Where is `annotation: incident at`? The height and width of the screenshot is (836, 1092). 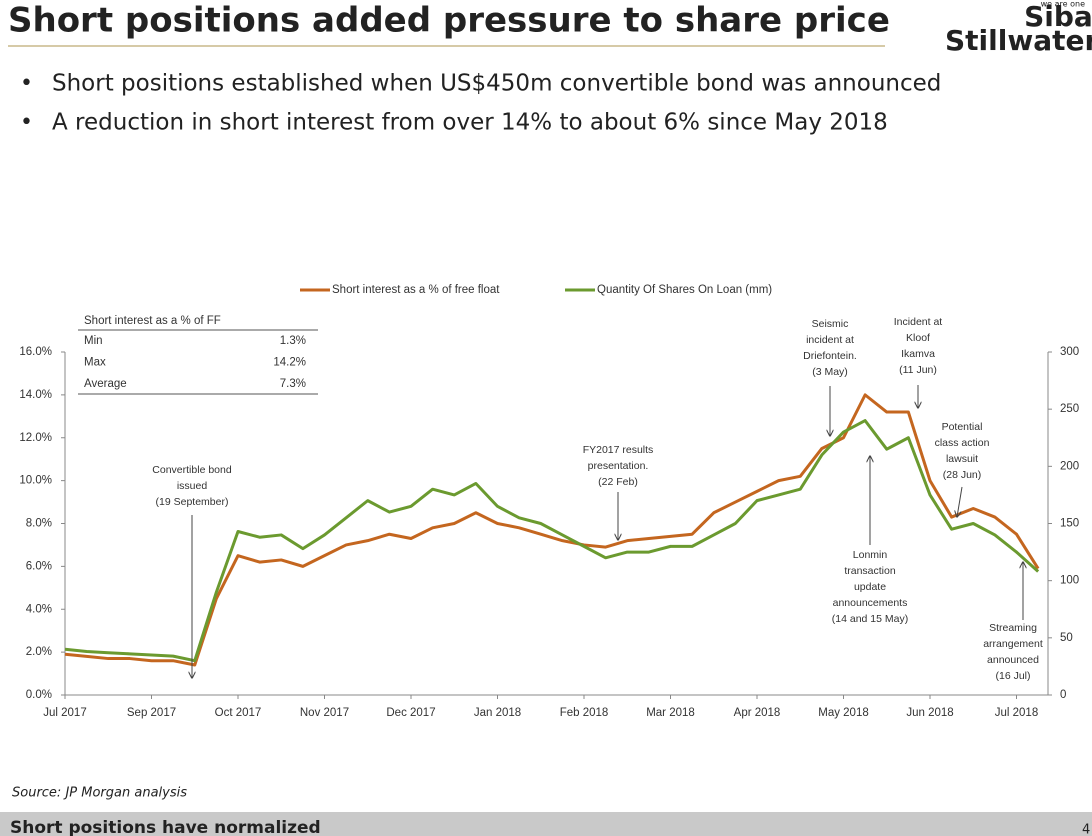 annotation: incident at is located at coordinates (830, 340).